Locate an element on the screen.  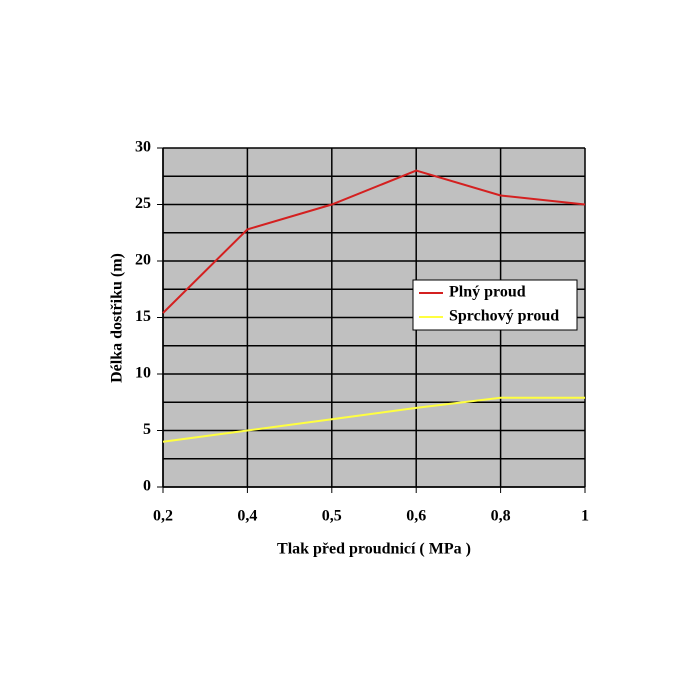
legend-box is located at coordinates (495, 305).